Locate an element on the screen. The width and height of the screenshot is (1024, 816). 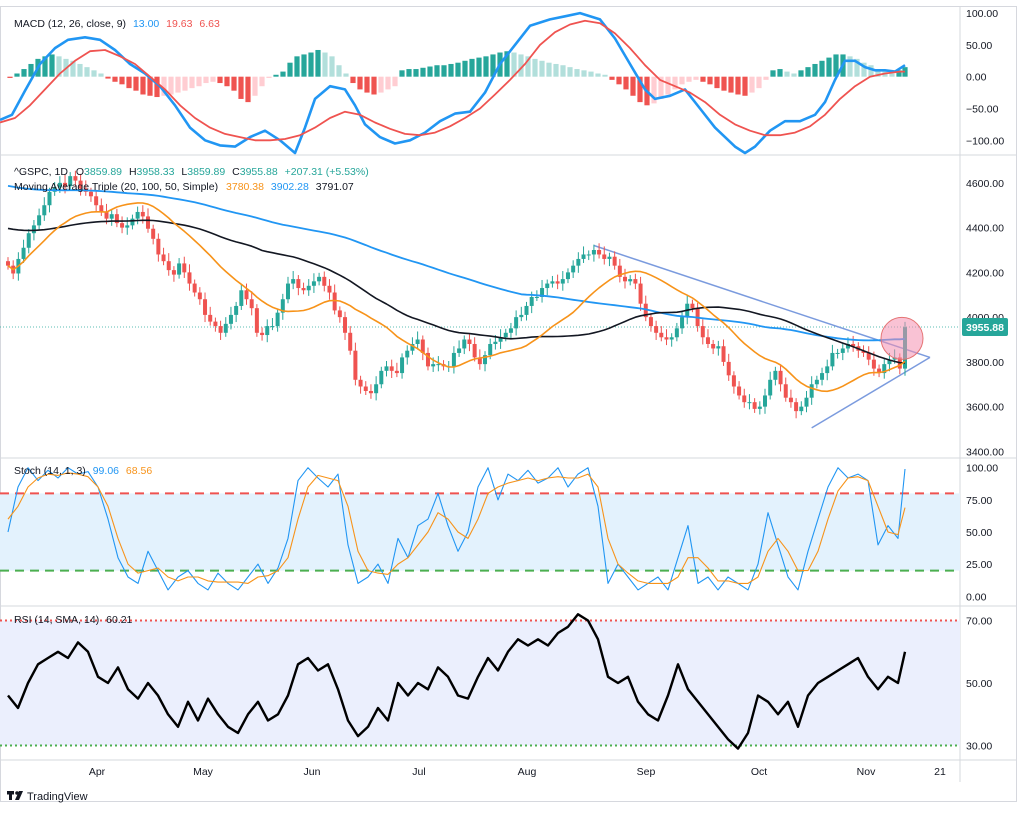
time-tick-label: 21 is located at coordinates (940, 772).